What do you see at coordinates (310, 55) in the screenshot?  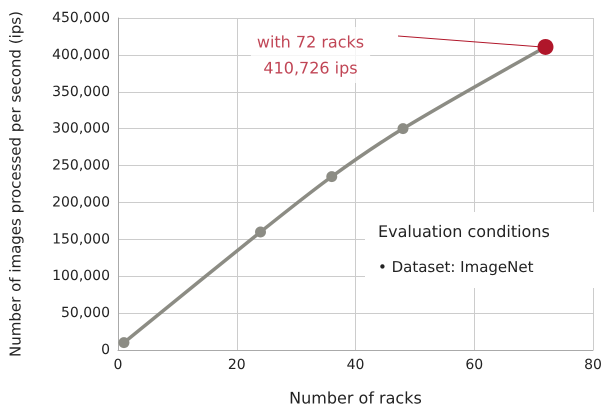 I see `annotation: with 72 racks 410,726 ips` at bounding box center [310, 55].